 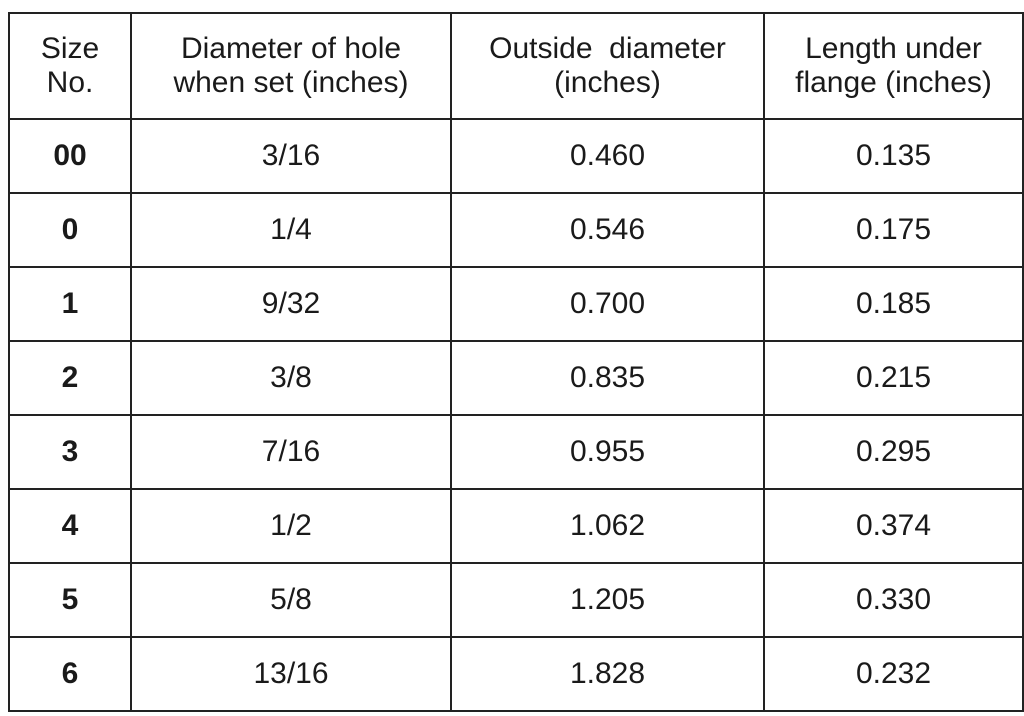 I want to click on table-cell: 2, so click(x=70, y=378).